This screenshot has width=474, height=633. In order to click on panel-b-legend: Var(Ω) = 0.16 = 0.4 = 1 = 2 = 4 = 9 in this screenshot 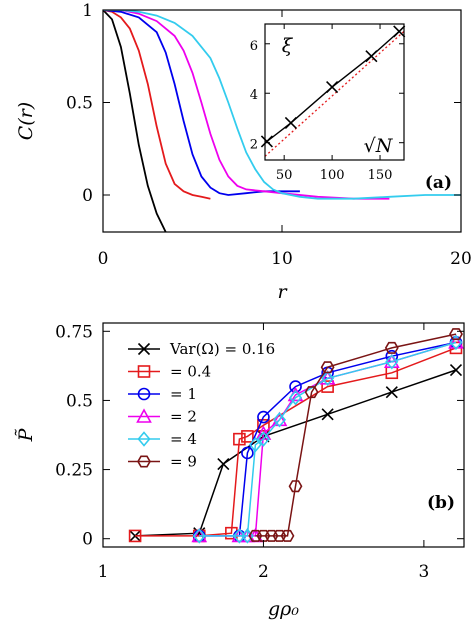, I will do `click(201, 405)`.